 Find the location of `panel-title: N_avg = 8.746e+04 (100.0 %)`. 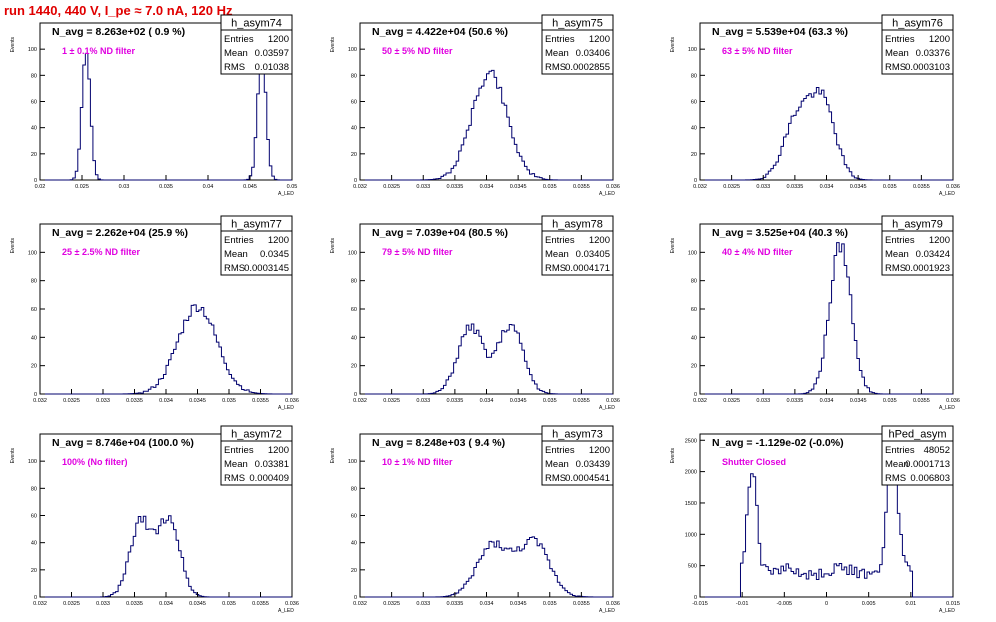

panel-title: N_avg = 8.746e+04 (100.0 %) is located at coordinates (123, 443).